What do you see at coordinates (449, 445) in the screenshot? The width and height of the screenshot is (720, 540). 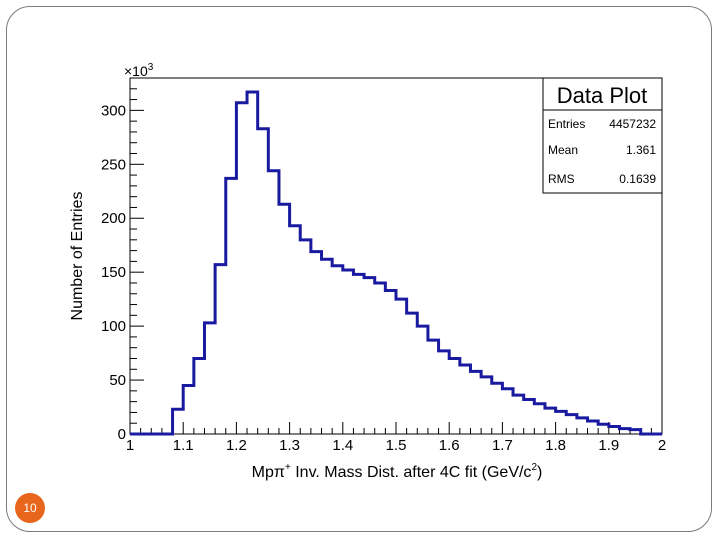 I see `x-tick-label: 1.6` at bounding box center [449, 445].